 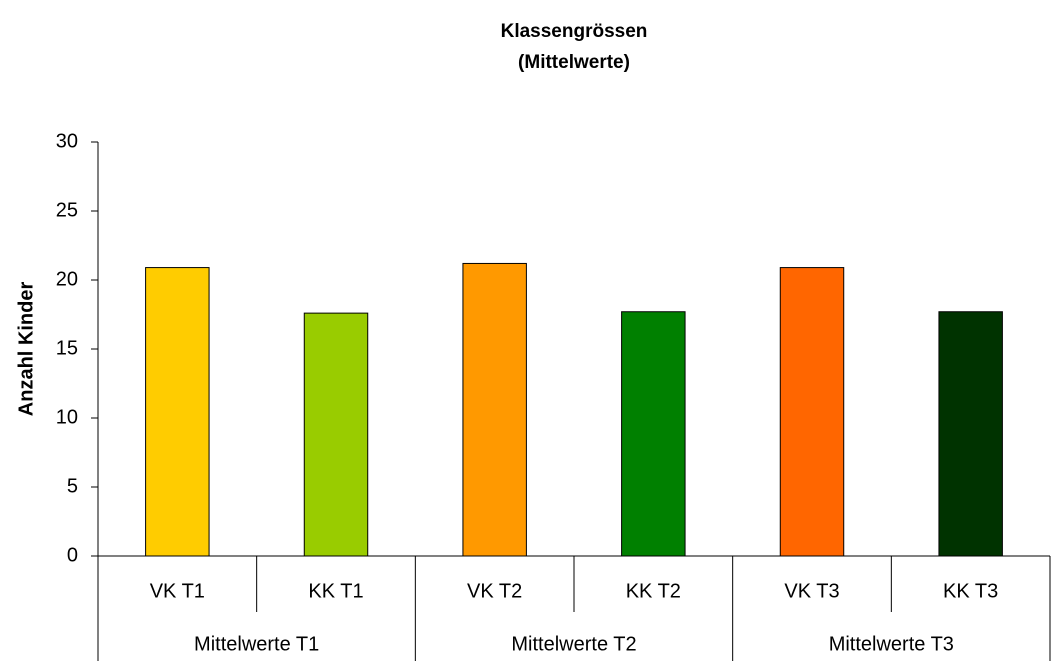 What do you see at coordinates (811, 591) in the screenshot?
I see `x-tick-label: VK T3` at bounding box center [811, 591].